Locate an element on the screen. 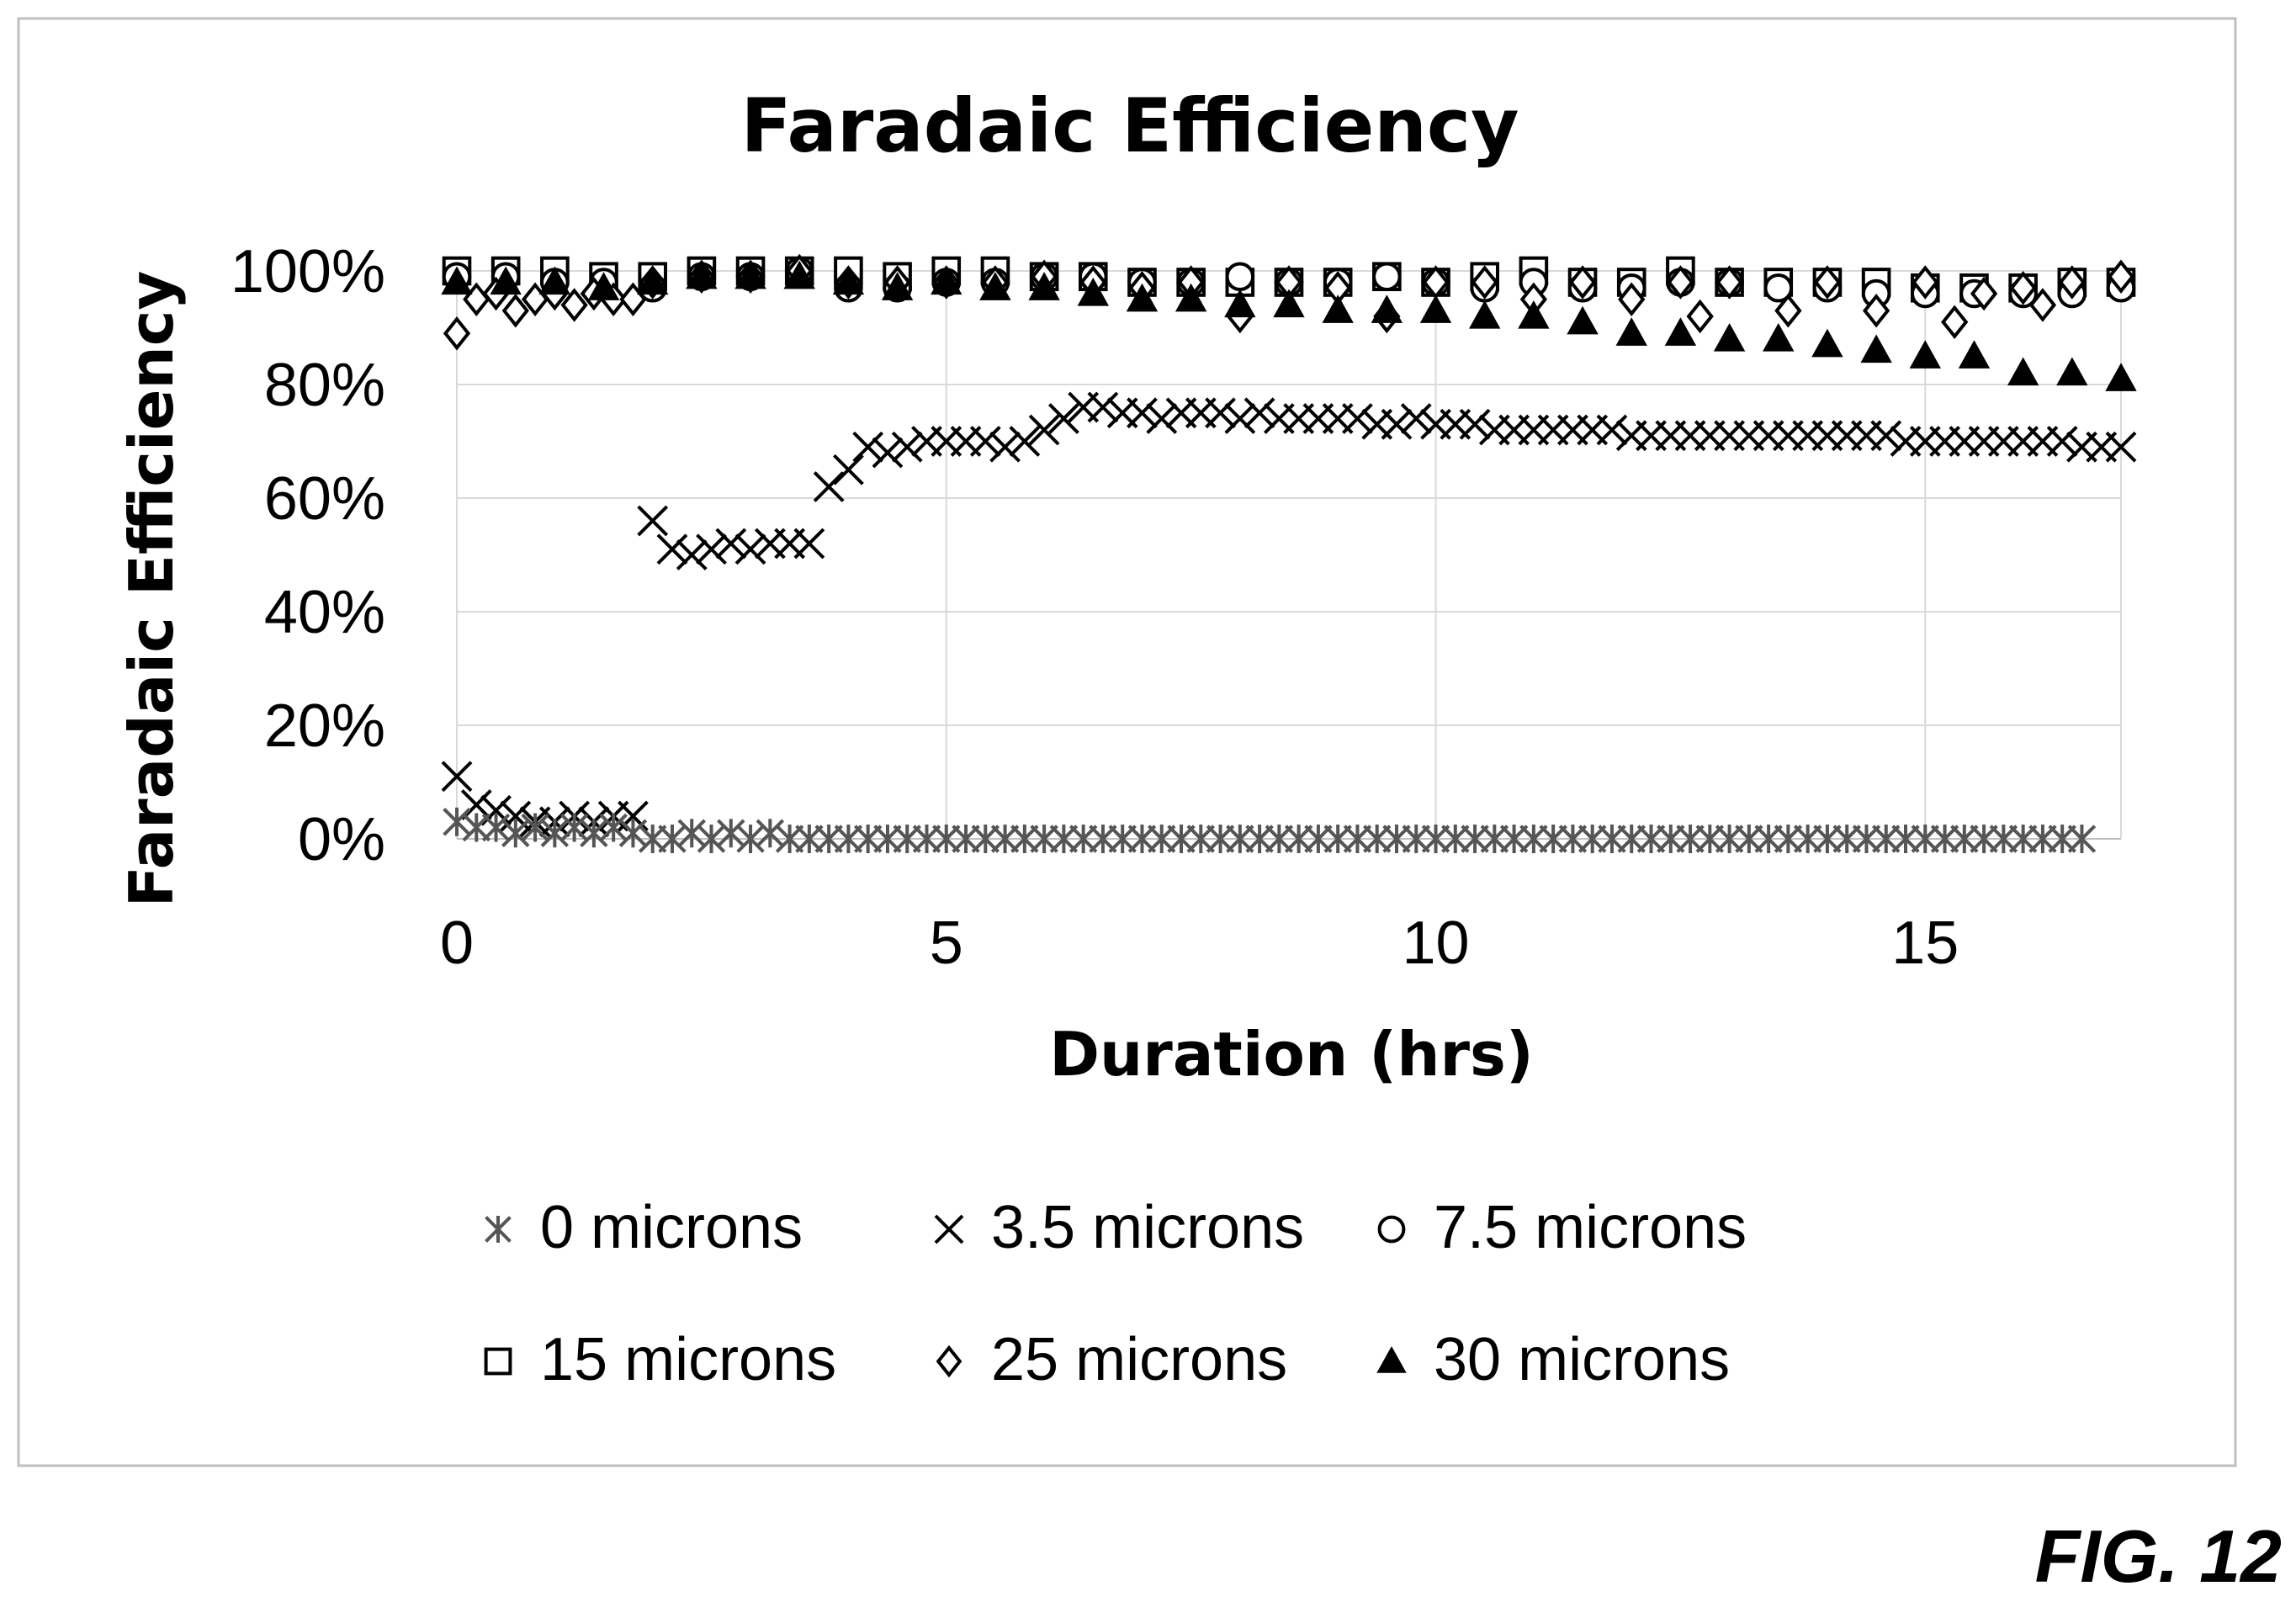  legend-item: 30 microns is located at coordinates (1553, 1359).